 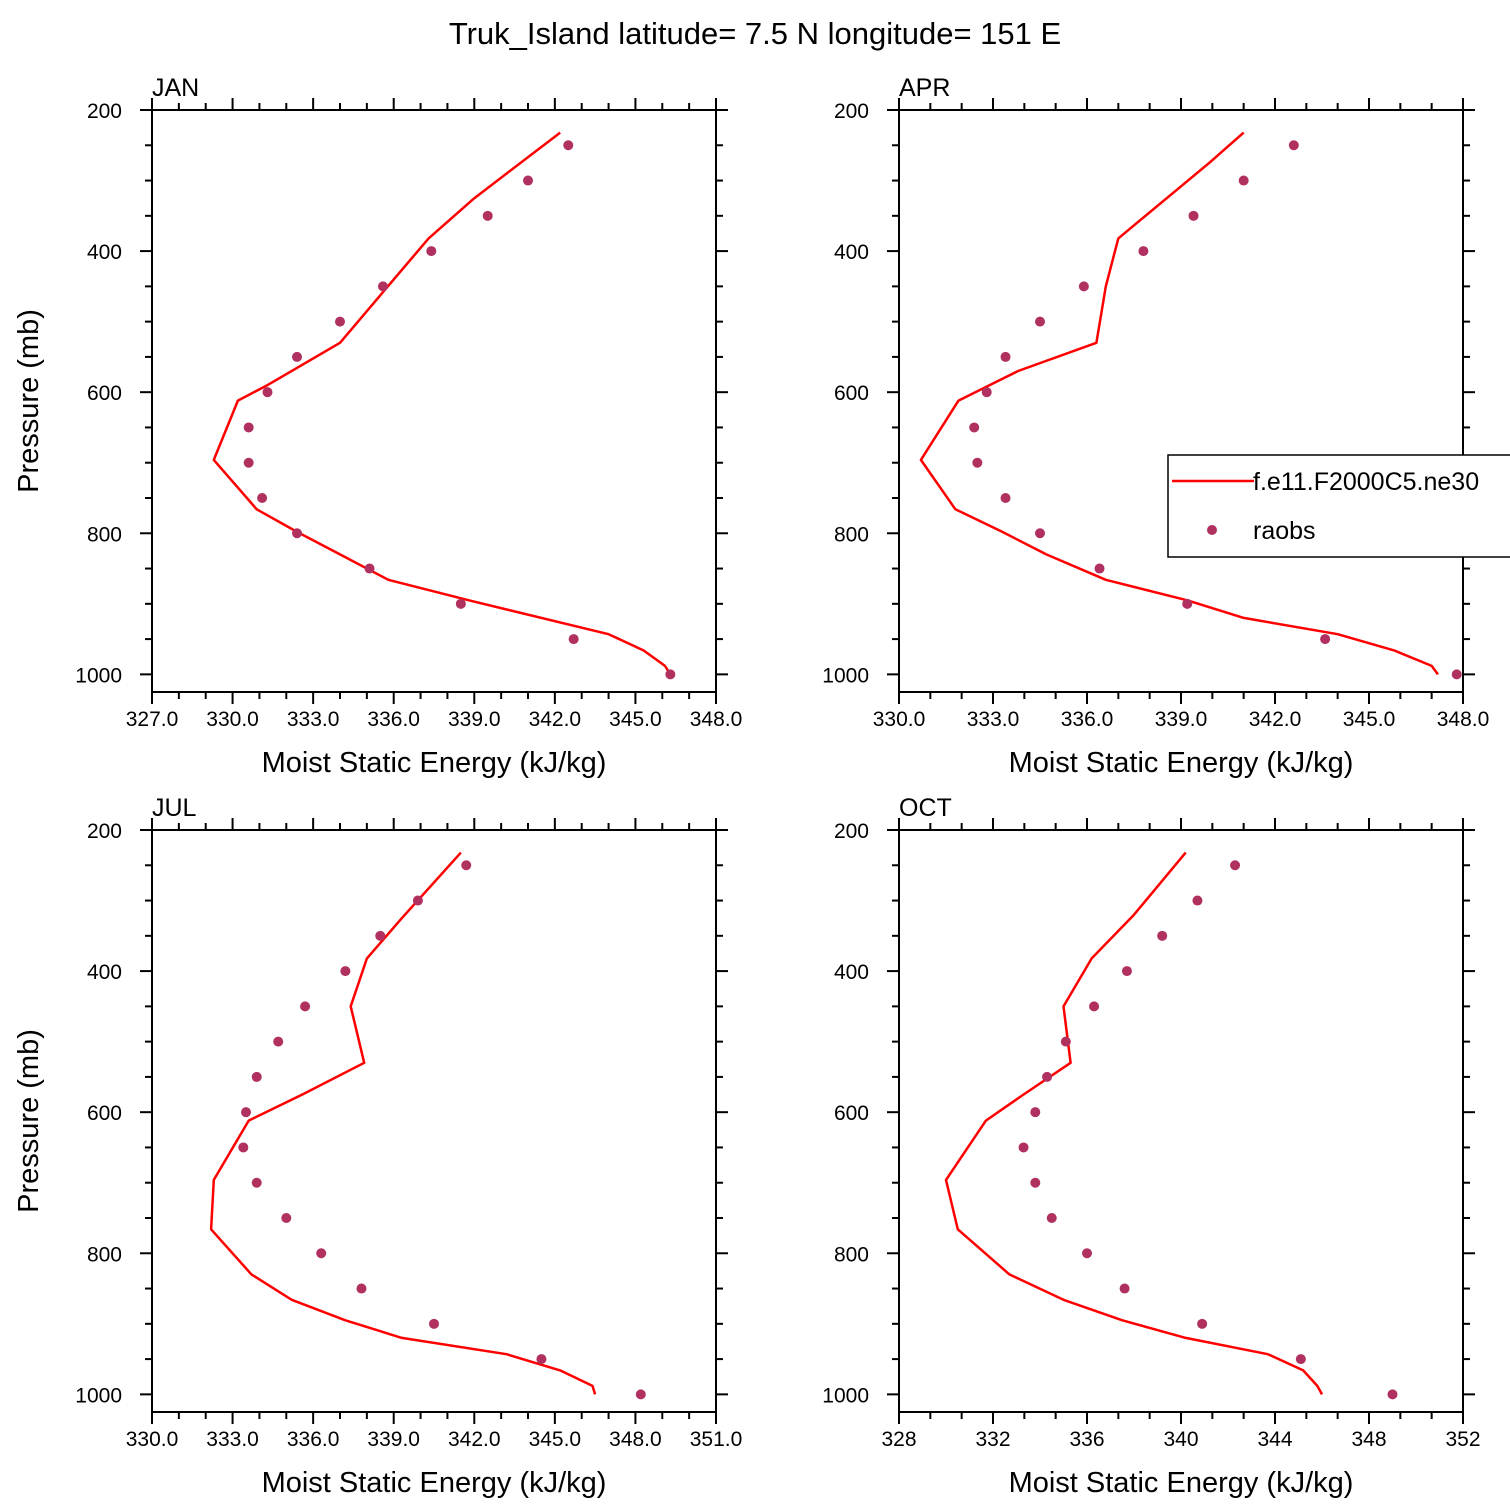 What do you see at coordinates (1087, 719) in the screenshot?
I see `x-tick-label: 336.0` at bounding box center [1087, 719].